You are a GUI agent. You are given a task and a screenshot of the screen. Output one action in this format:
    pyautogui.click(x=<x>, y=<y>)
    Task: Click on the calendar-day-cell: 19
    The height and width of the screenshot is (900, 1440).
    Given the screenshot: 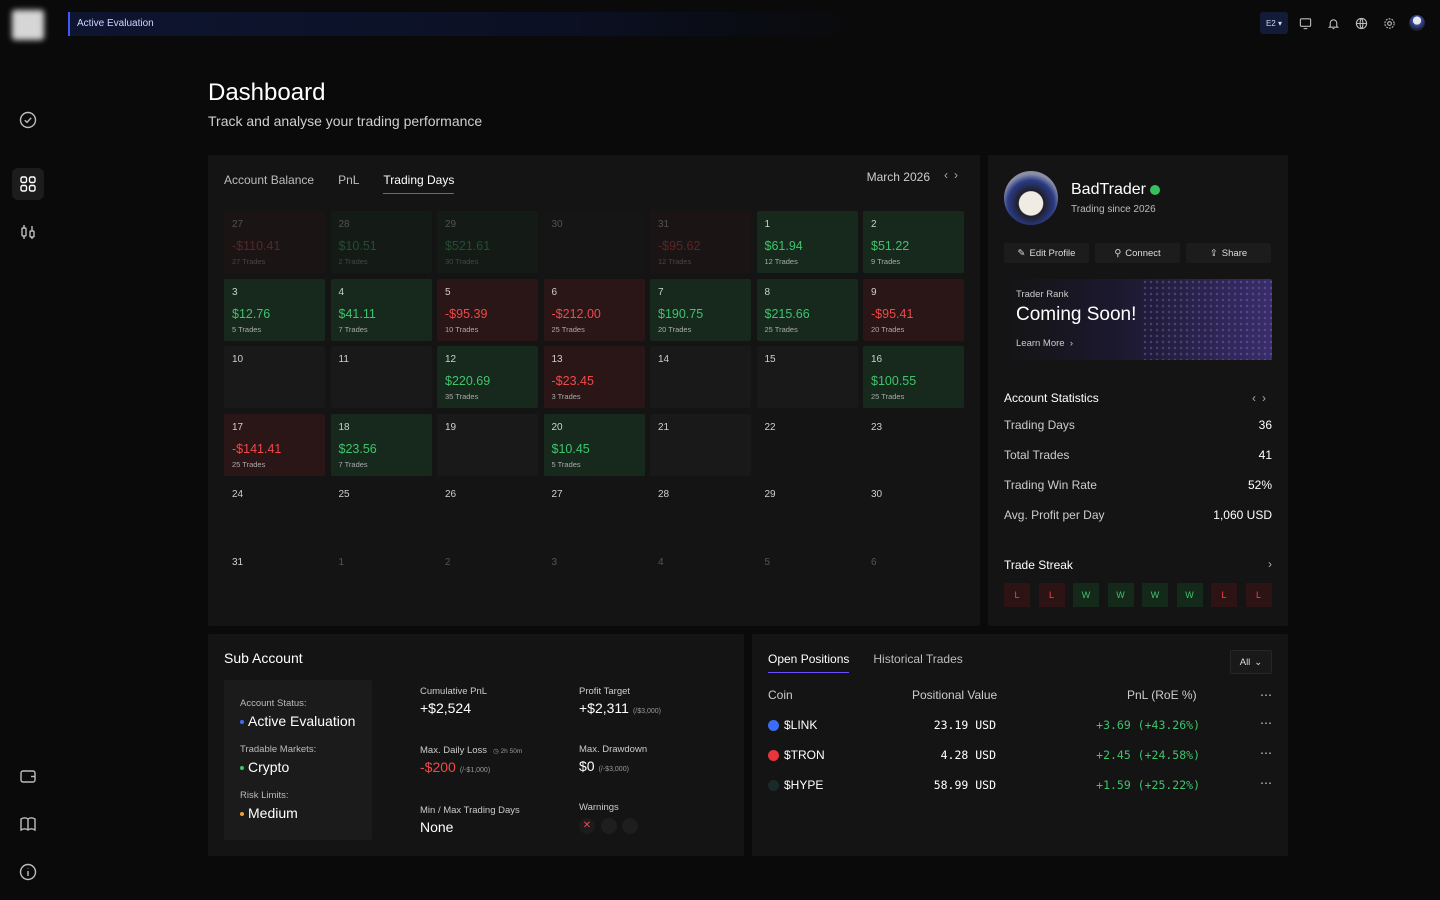 What is the action you would take?
    pyautogui.click(x=487, y=444)
    